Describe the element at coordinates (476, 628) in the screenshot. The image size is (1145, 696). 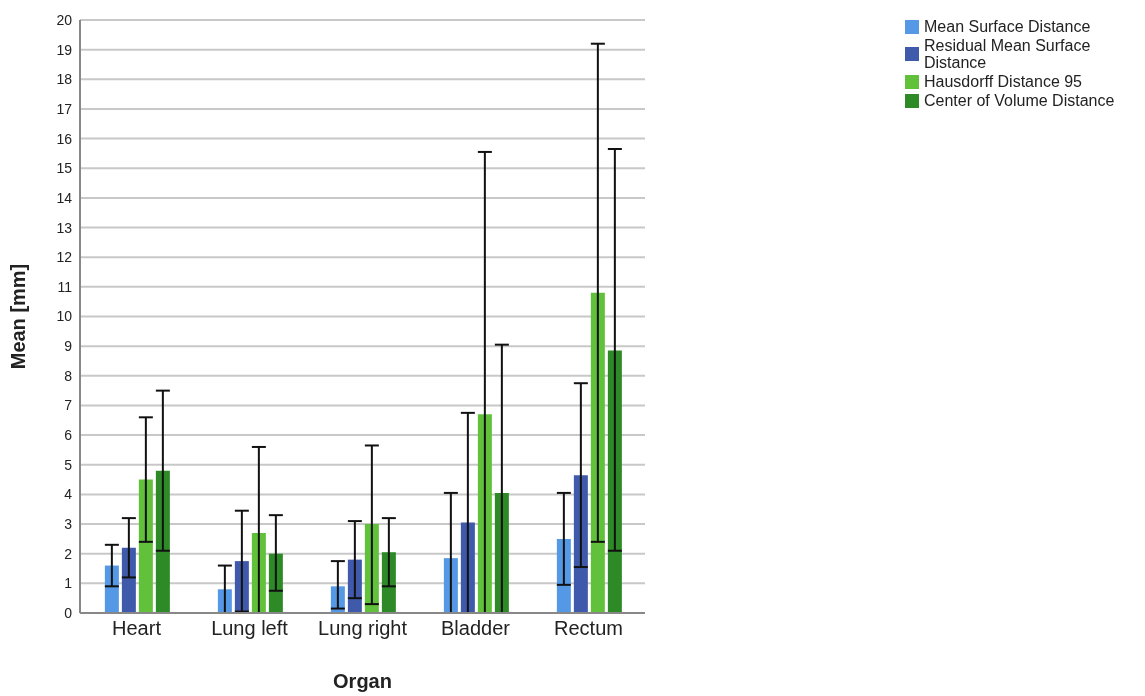
I see `x-tick-label: Bladder` at that location.